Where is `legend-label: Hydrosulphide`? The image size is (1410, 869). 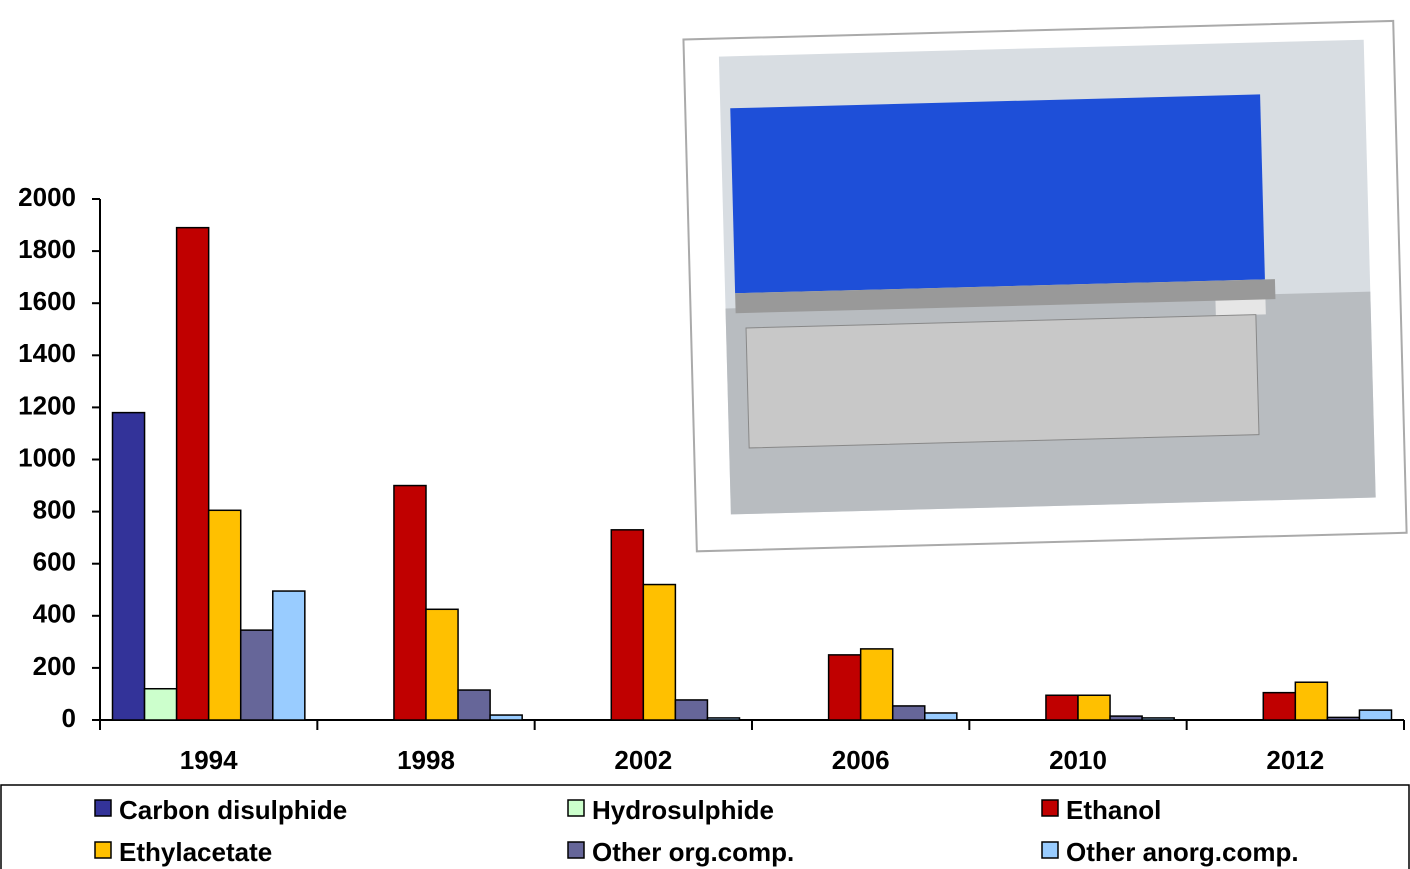
legend-label: Hydrosulphide is located at coordinates (683, 810).